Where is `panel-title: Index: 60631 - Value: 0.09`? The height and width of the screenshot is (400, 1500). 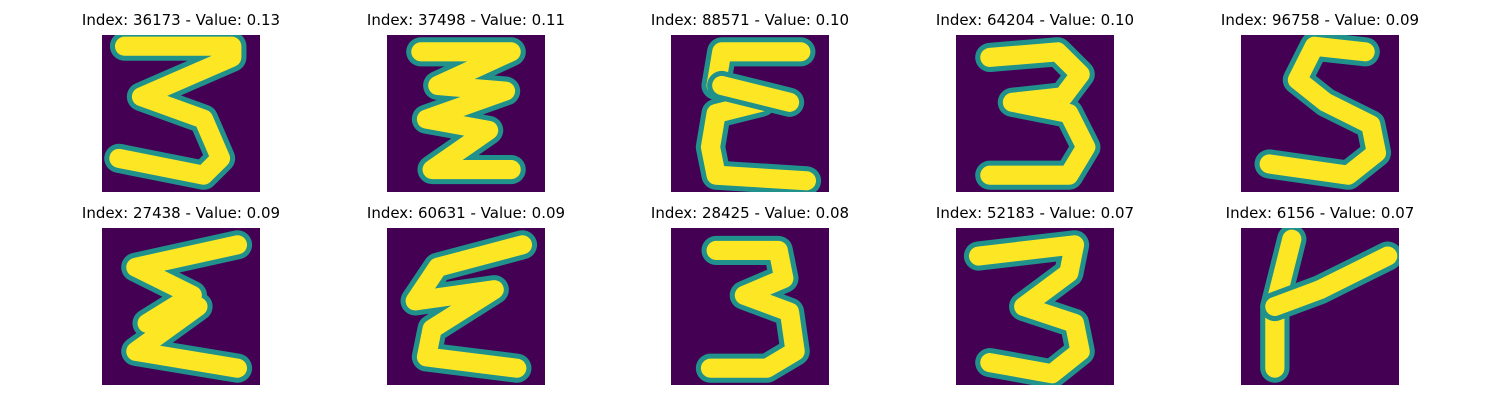 panel-title: Index: 60631 - Value: 0.09 is located at coordinates (466, 213).